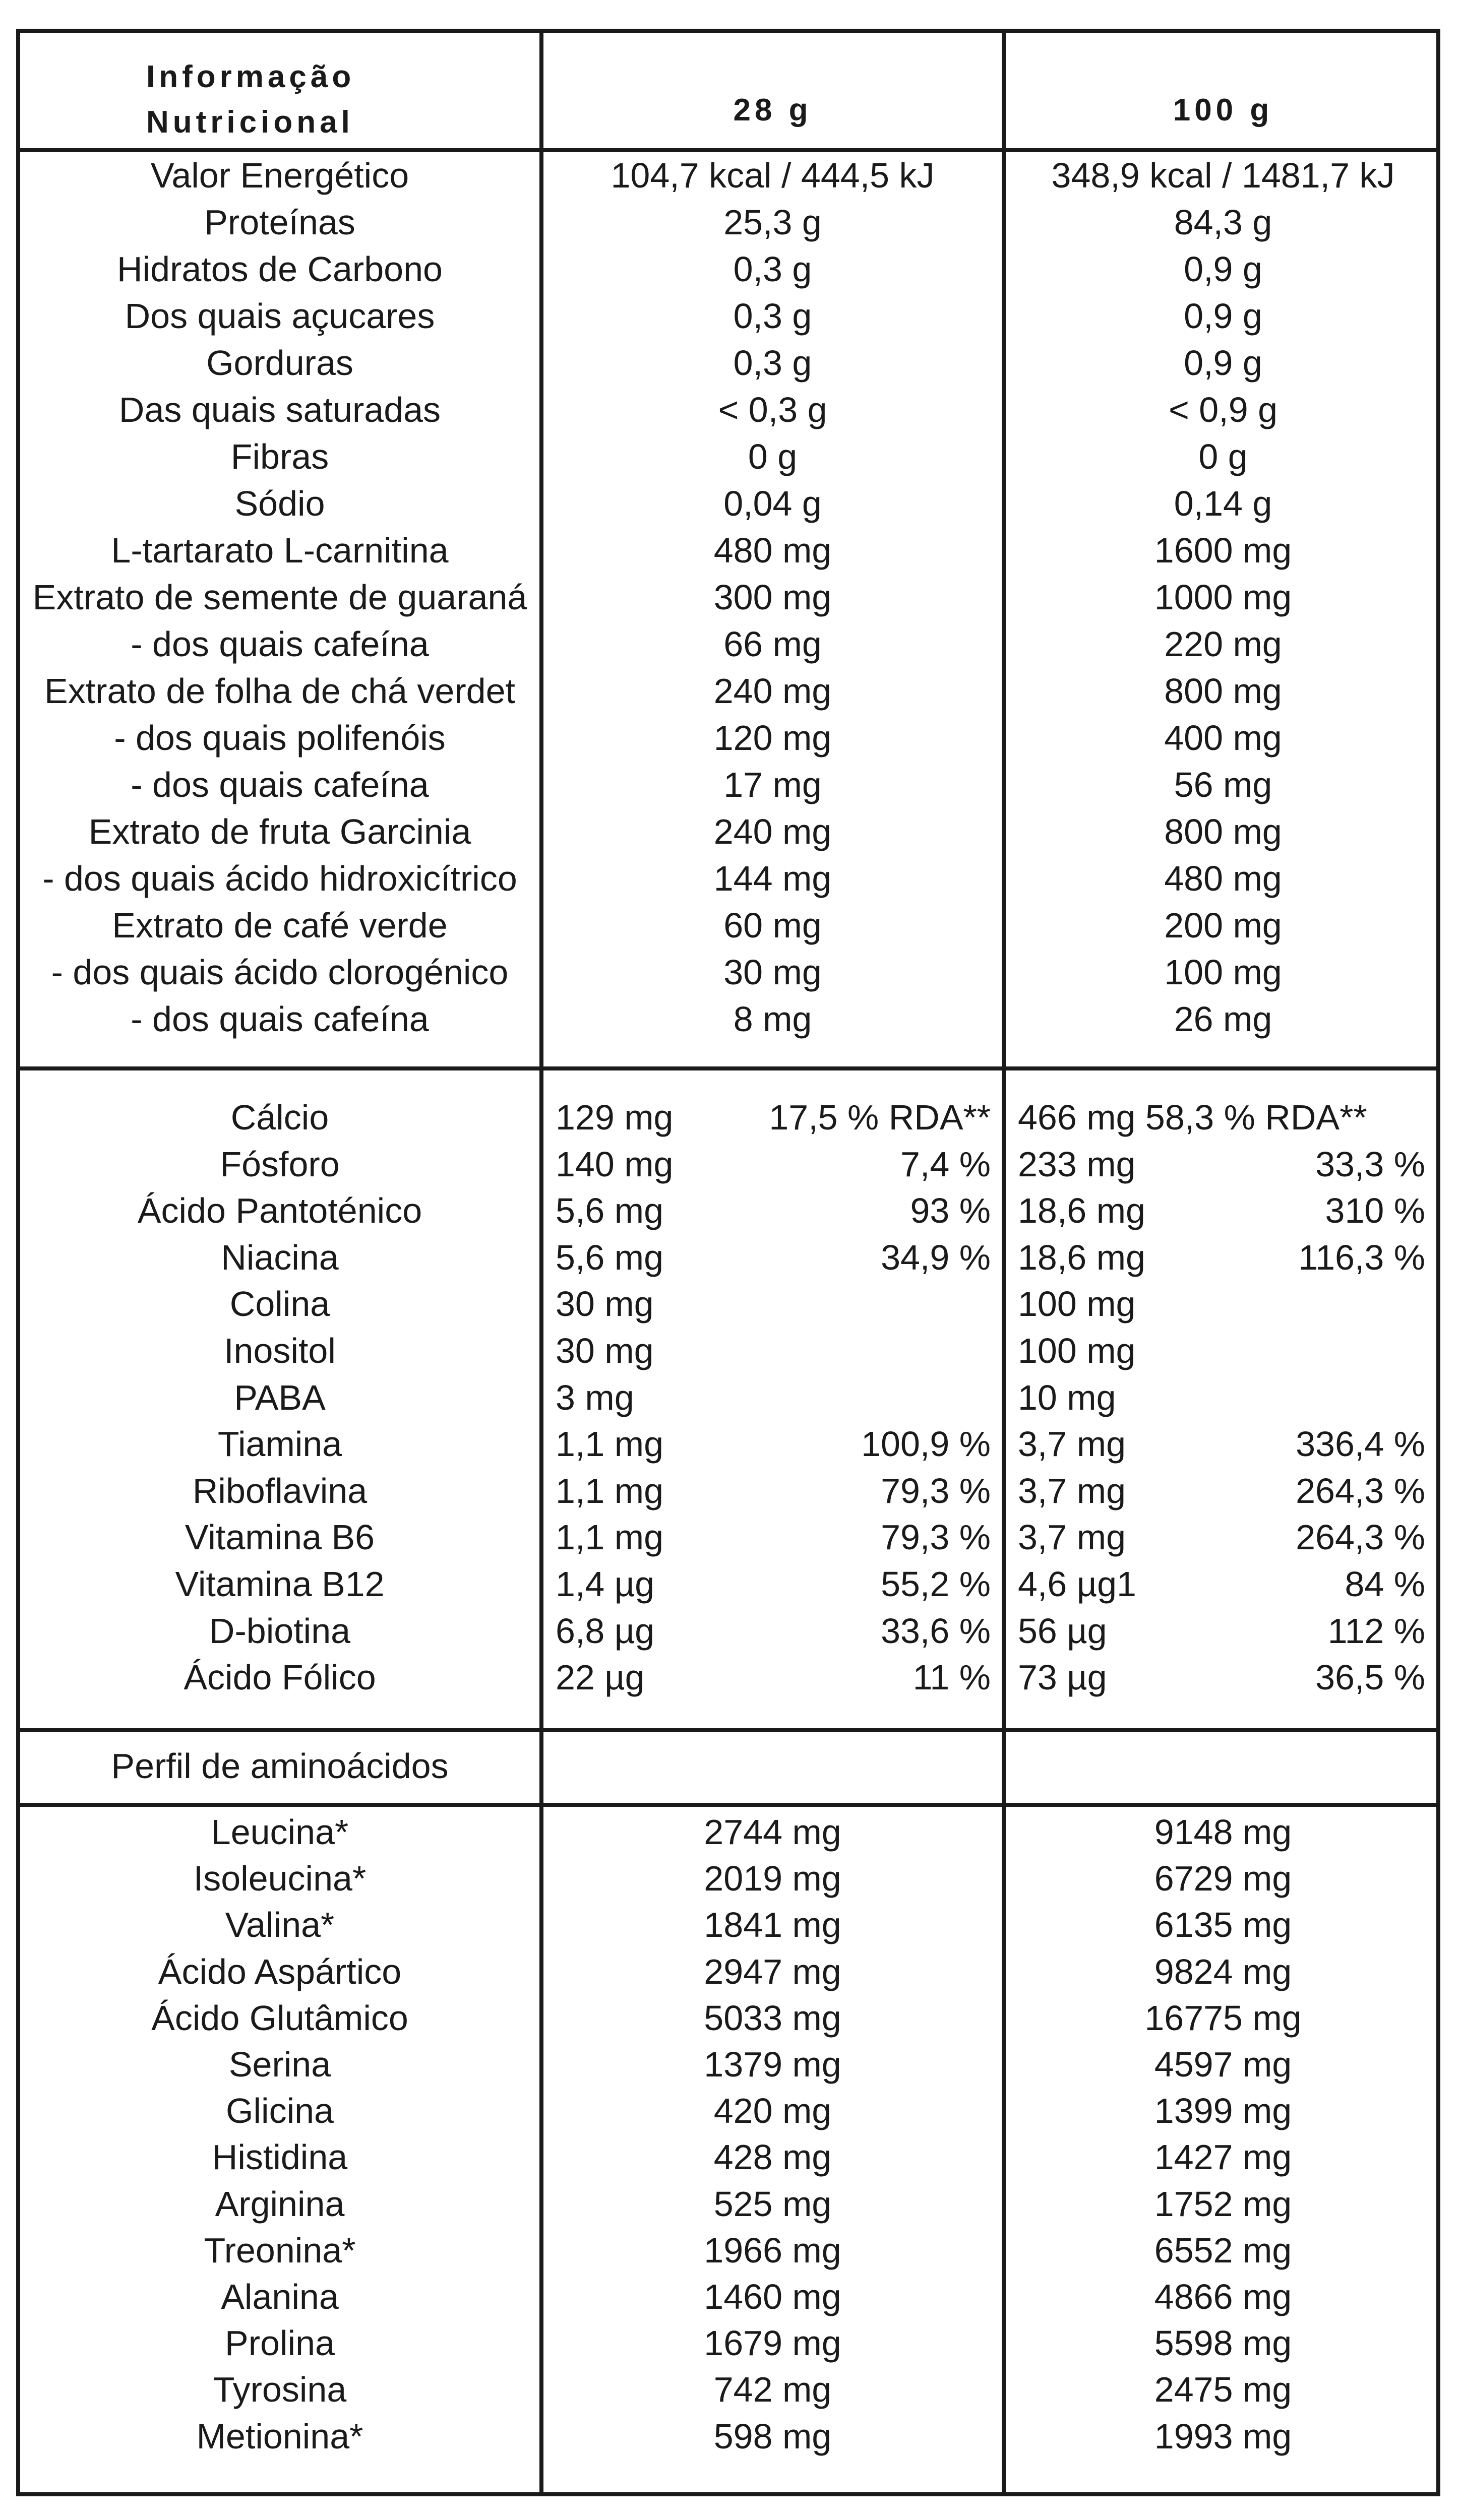 Image resolution: width=1461 pixels, height=2520 pixels. What do you see at coordinates (1223, 644) in the screenshot?
I see `value-100g: 220 mg` at bounding box center [1223, 644].